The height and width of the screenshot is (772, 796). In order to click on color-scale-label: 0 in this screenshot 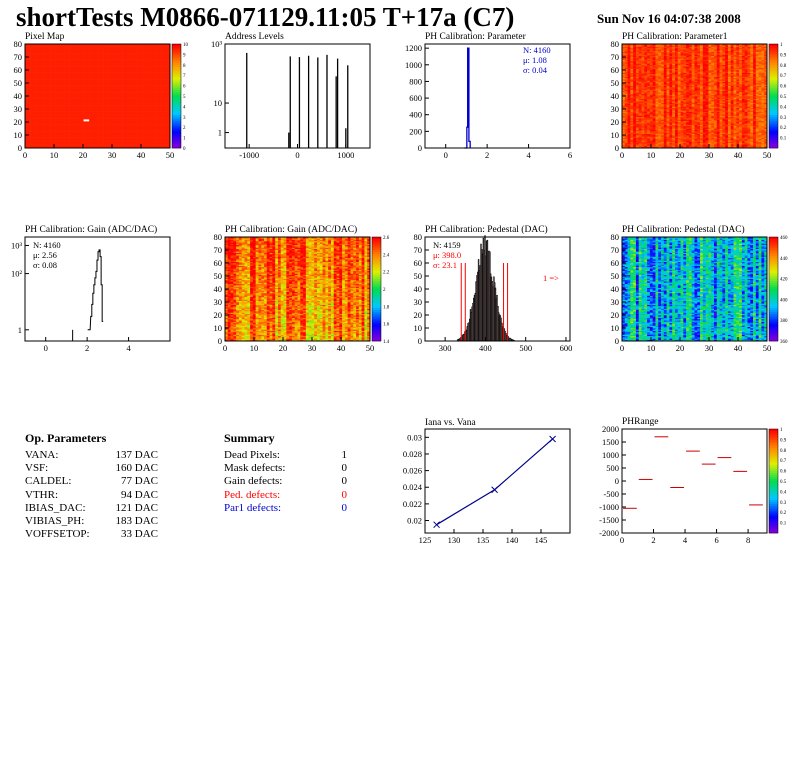, I will do `click(184, 149)`.